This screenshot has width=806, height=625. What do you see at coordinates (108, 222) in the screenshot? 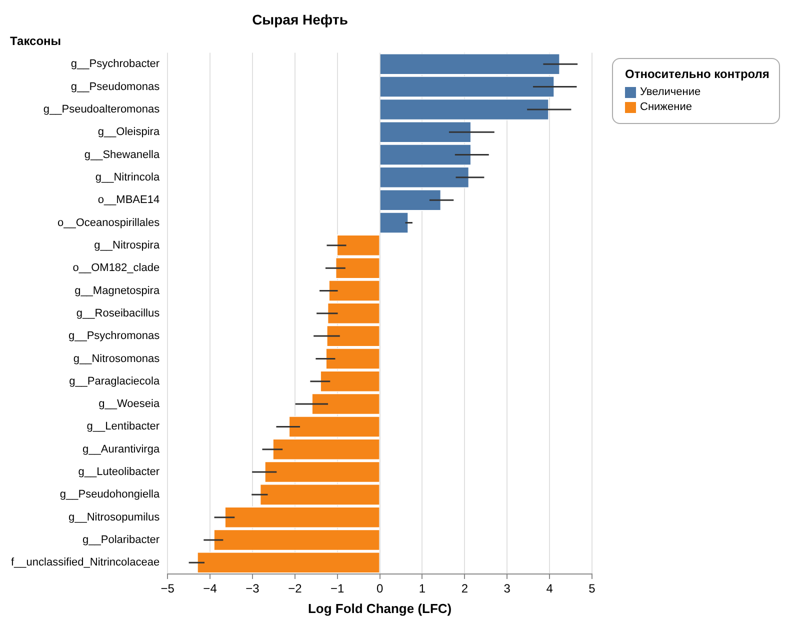
I see `y-tick-label: o__Oceanospirillales` at bounding box center [108, 222].